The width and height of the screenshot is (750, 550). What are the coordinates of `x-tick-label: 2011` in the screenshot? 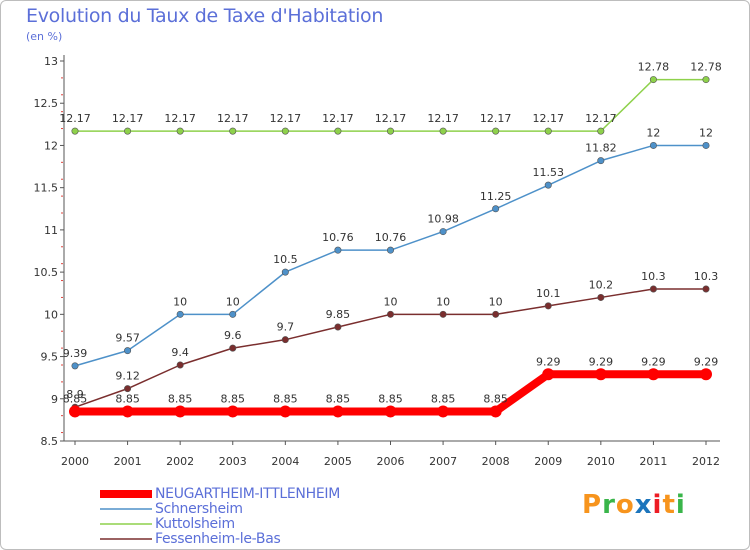 It's located at (653, 461).